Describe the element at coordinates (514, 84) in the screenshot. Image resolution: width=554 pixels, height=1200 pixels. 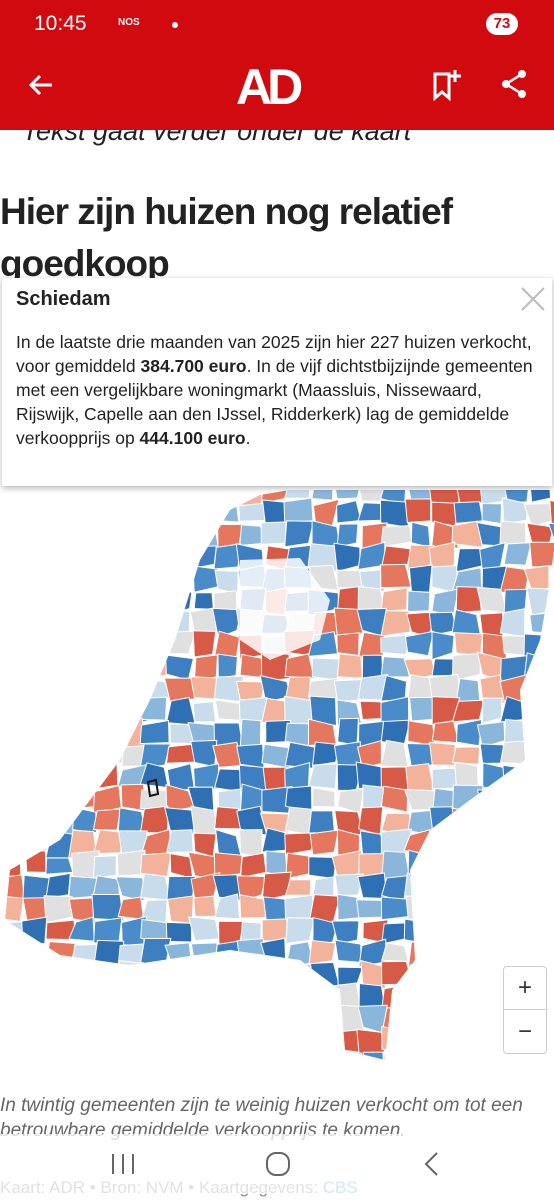
I see `share-button` at that location.